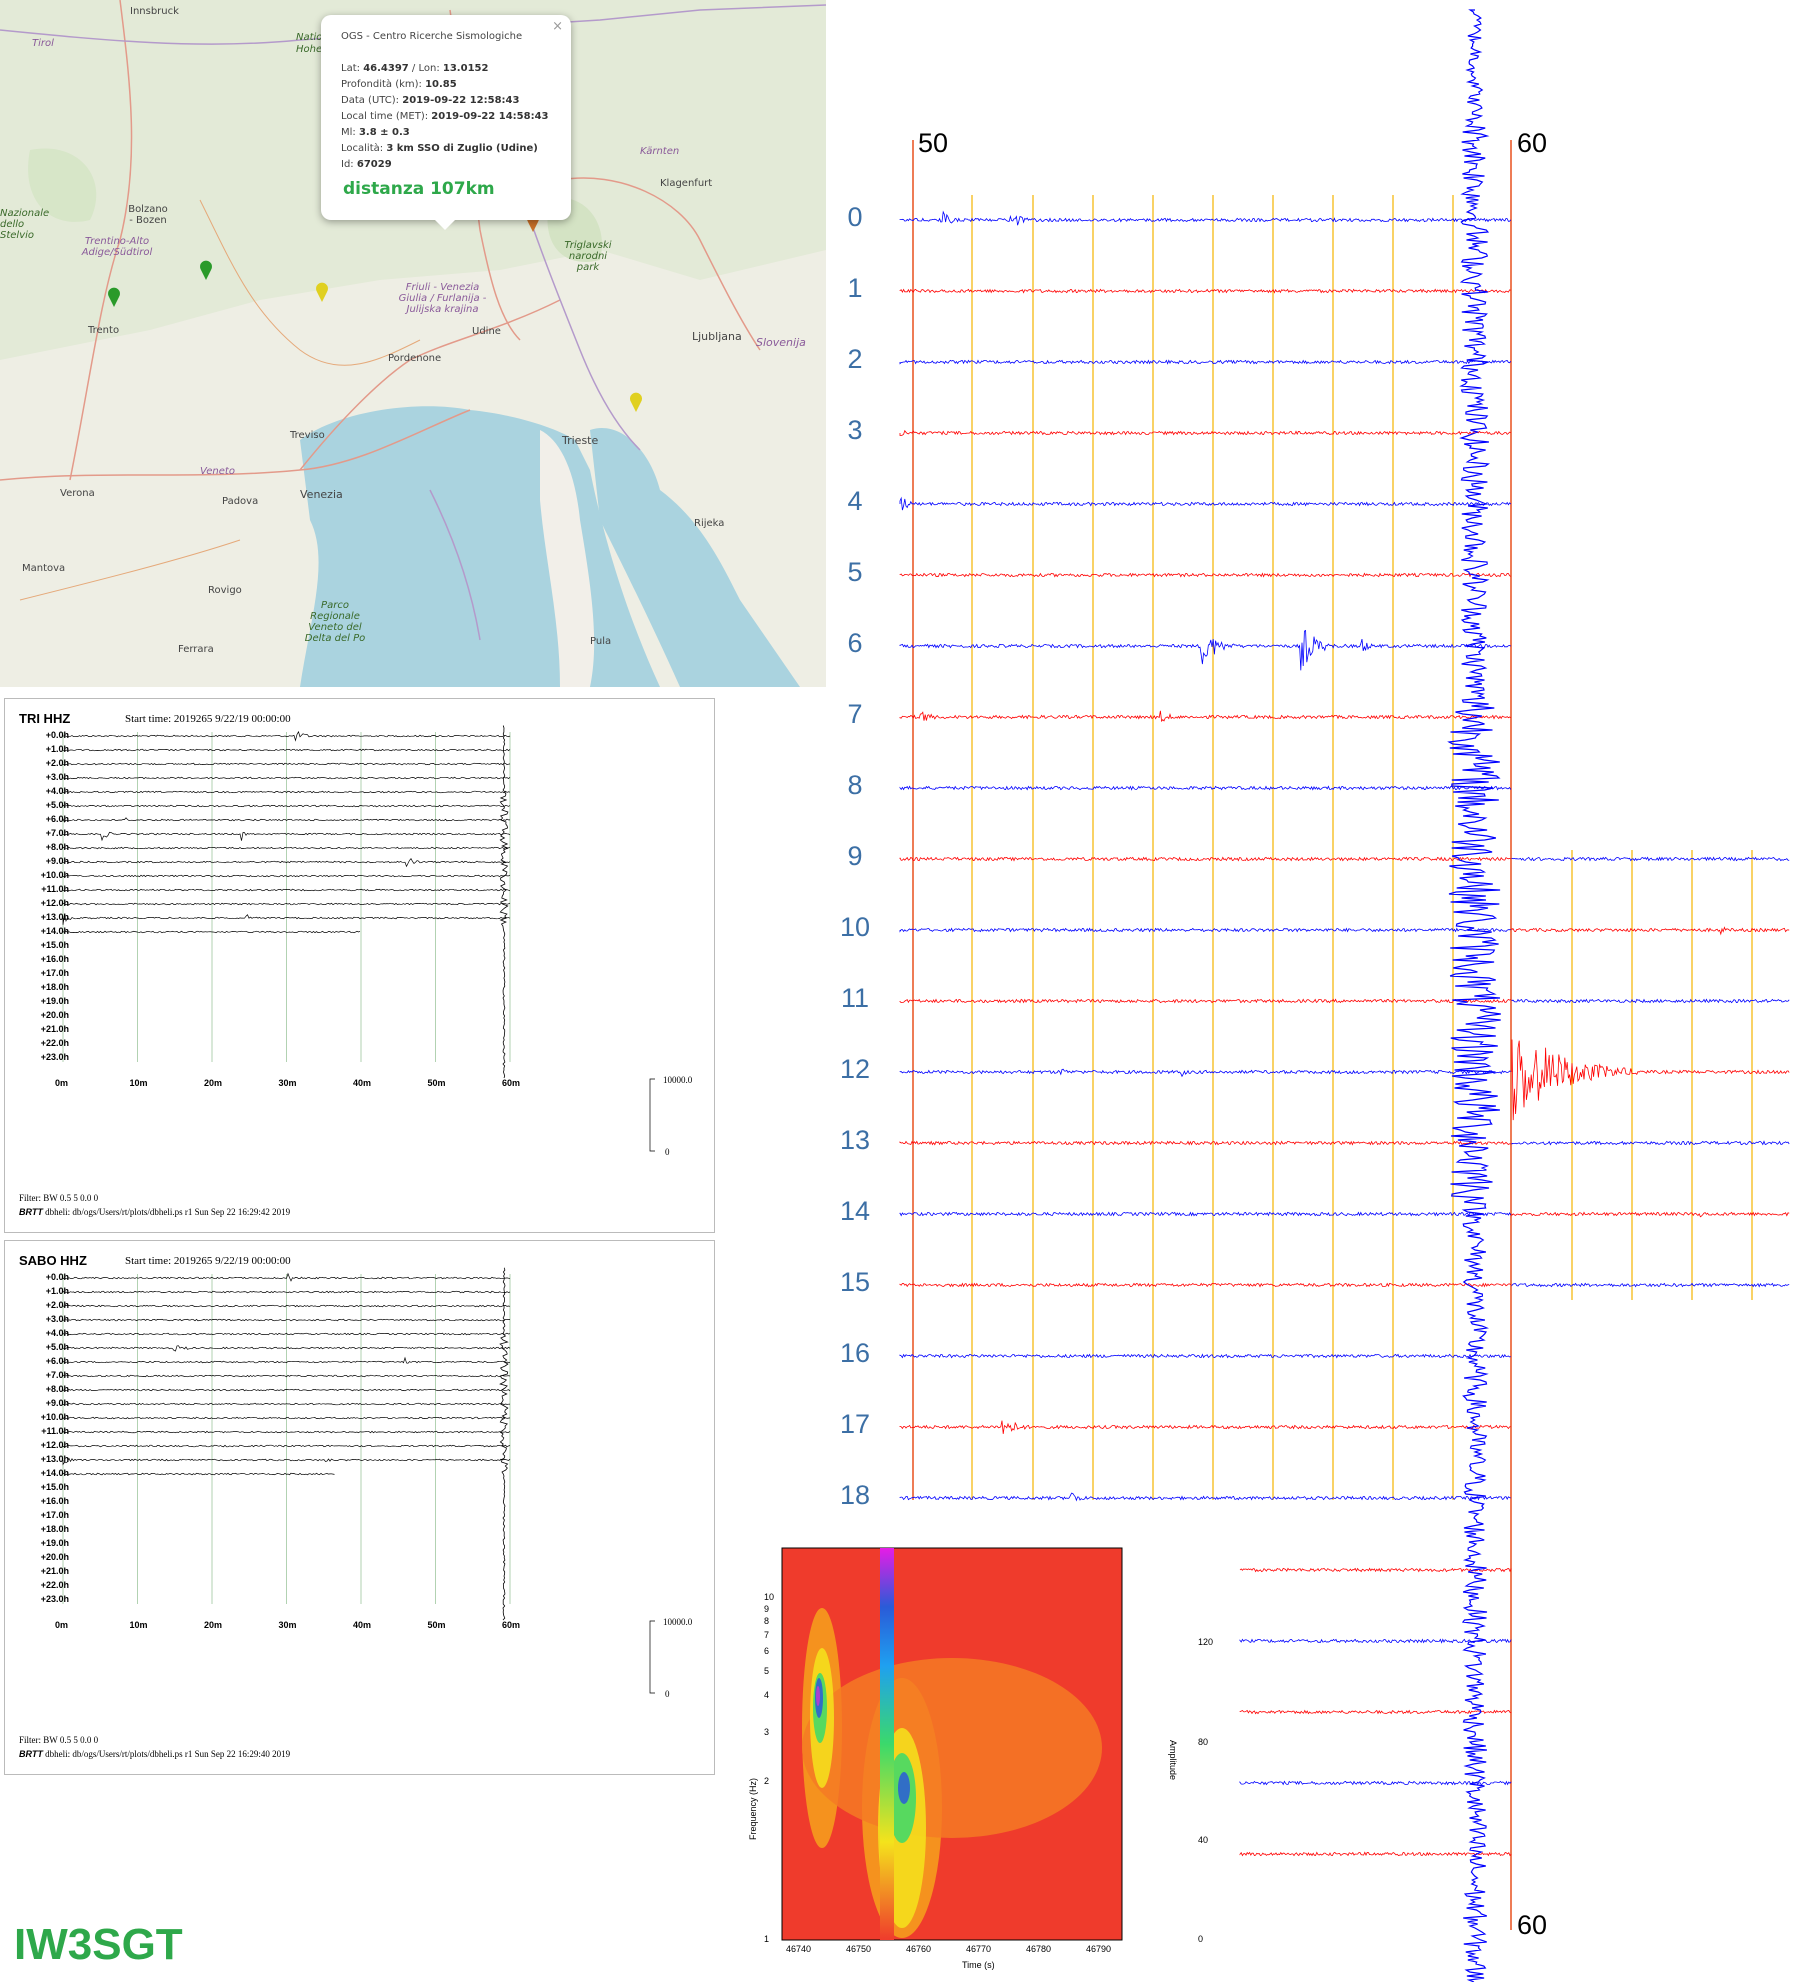 This screenshot has height=1982, width=1808. What do you see at coordinates (57, 763) in the screenshot?
I see `heli-row-label: +2.0h` at bounding box center [57, 763].